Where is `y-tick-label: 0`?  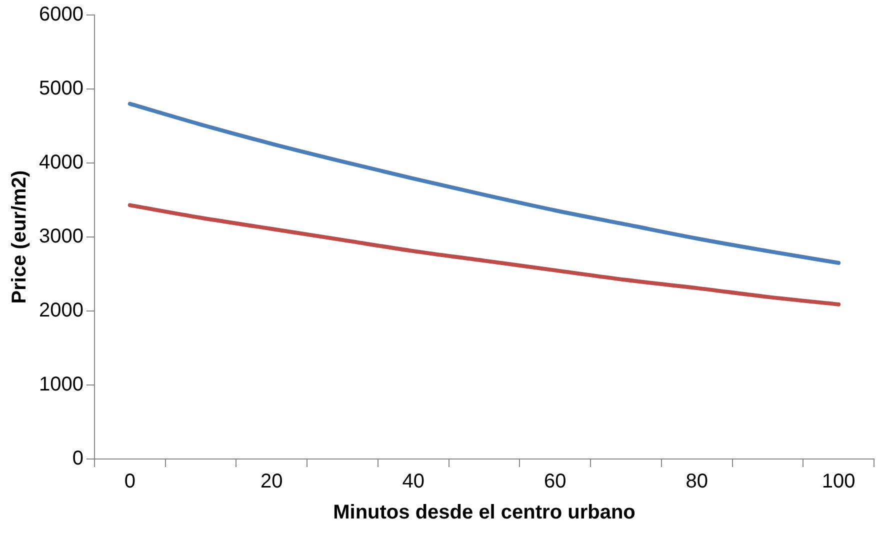
y-tick-label: 0 is located at coordinates (78, 459).